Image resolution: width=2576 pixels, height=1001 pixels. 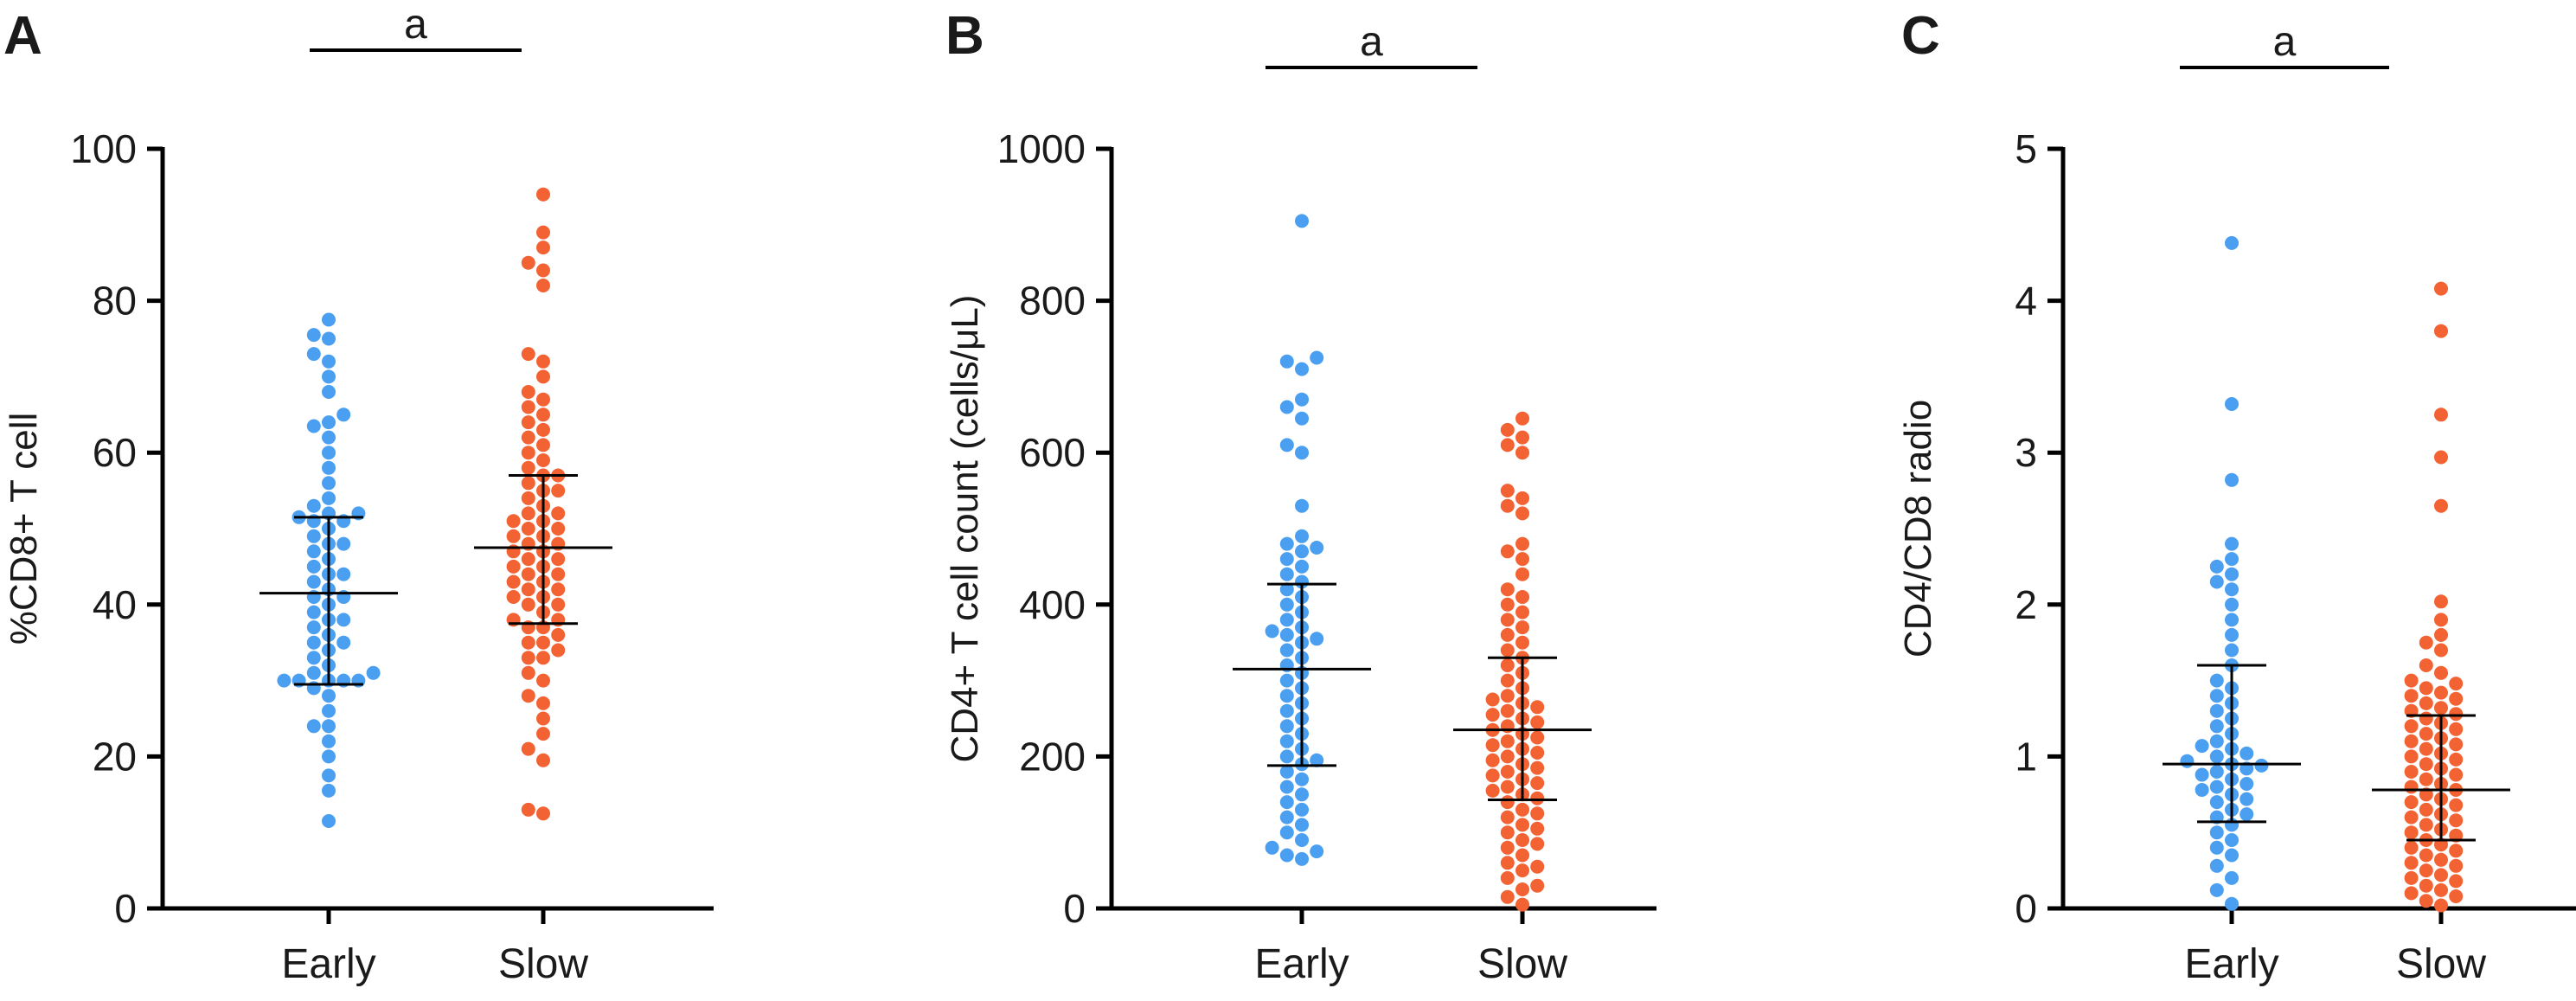 What do you see at coordinates (103, 148) in the screenshot?
I see `y-tick-label: 100` at bounding box center [103, 148].